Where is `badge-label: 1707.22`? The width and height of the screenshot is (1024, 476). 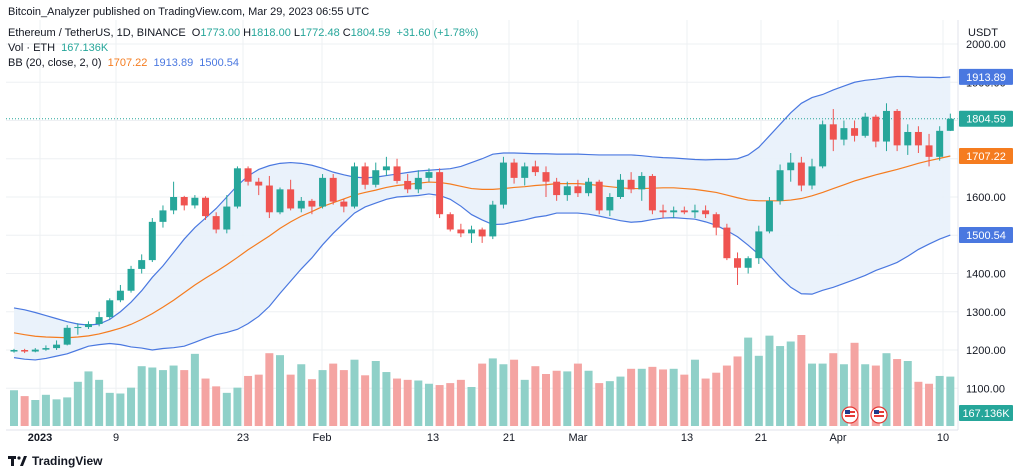 badge-label: 1707.22 is located at coordinates (986, 157).